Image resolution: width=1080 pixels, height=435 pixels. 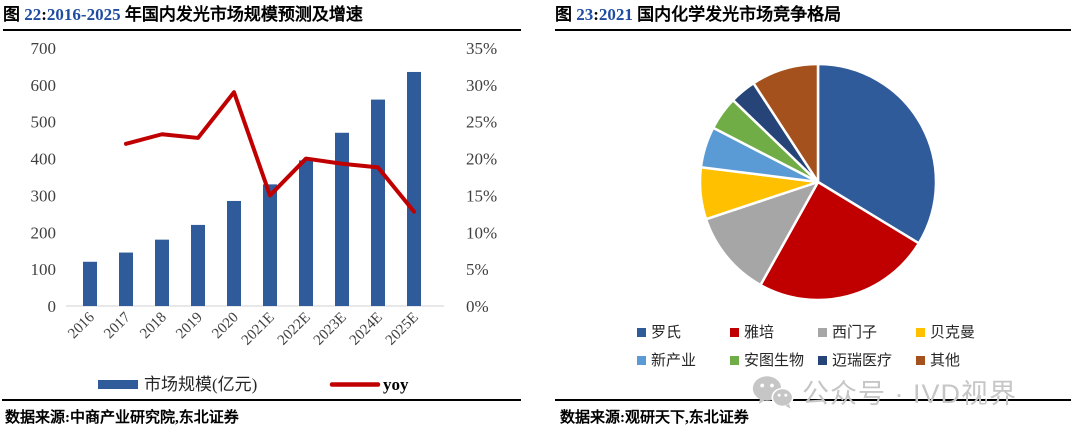 I want to click on legend-label-mindray: 迈瑞医疗, so click(x=862, y=360).